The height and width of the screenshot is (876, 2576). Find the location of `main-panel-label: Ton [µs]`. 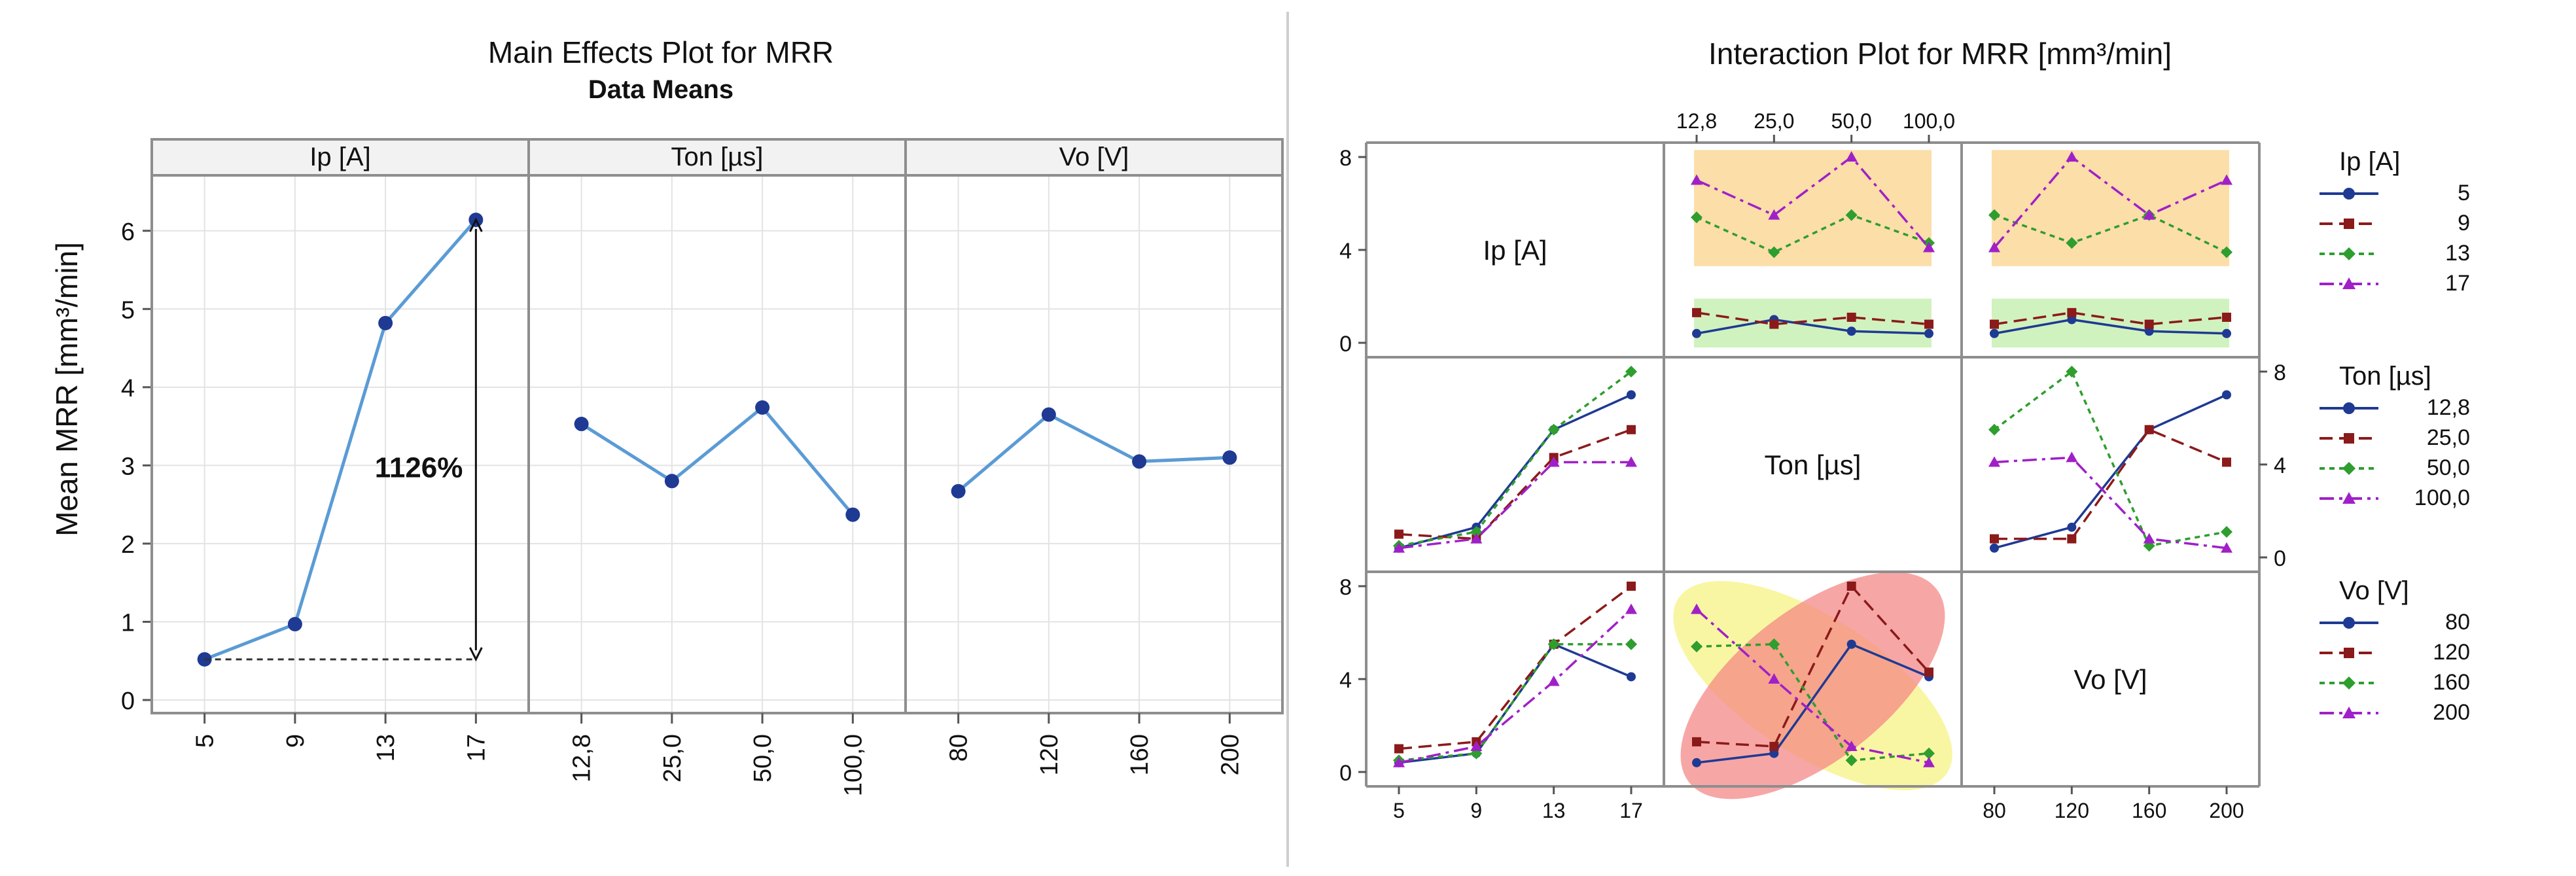

main-panel-label: Ton [µs] is located at coordinates (718, 157).